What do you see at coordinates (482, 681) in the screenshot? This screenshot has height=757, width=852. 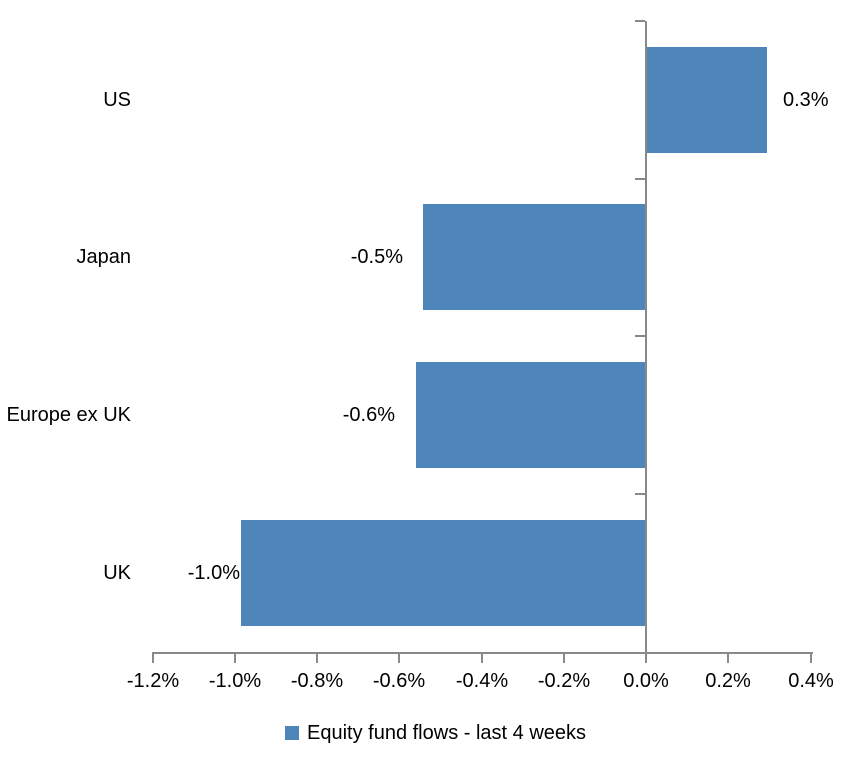 I see `x-tick-label: -0.4%` at bounding box center [482, 681].